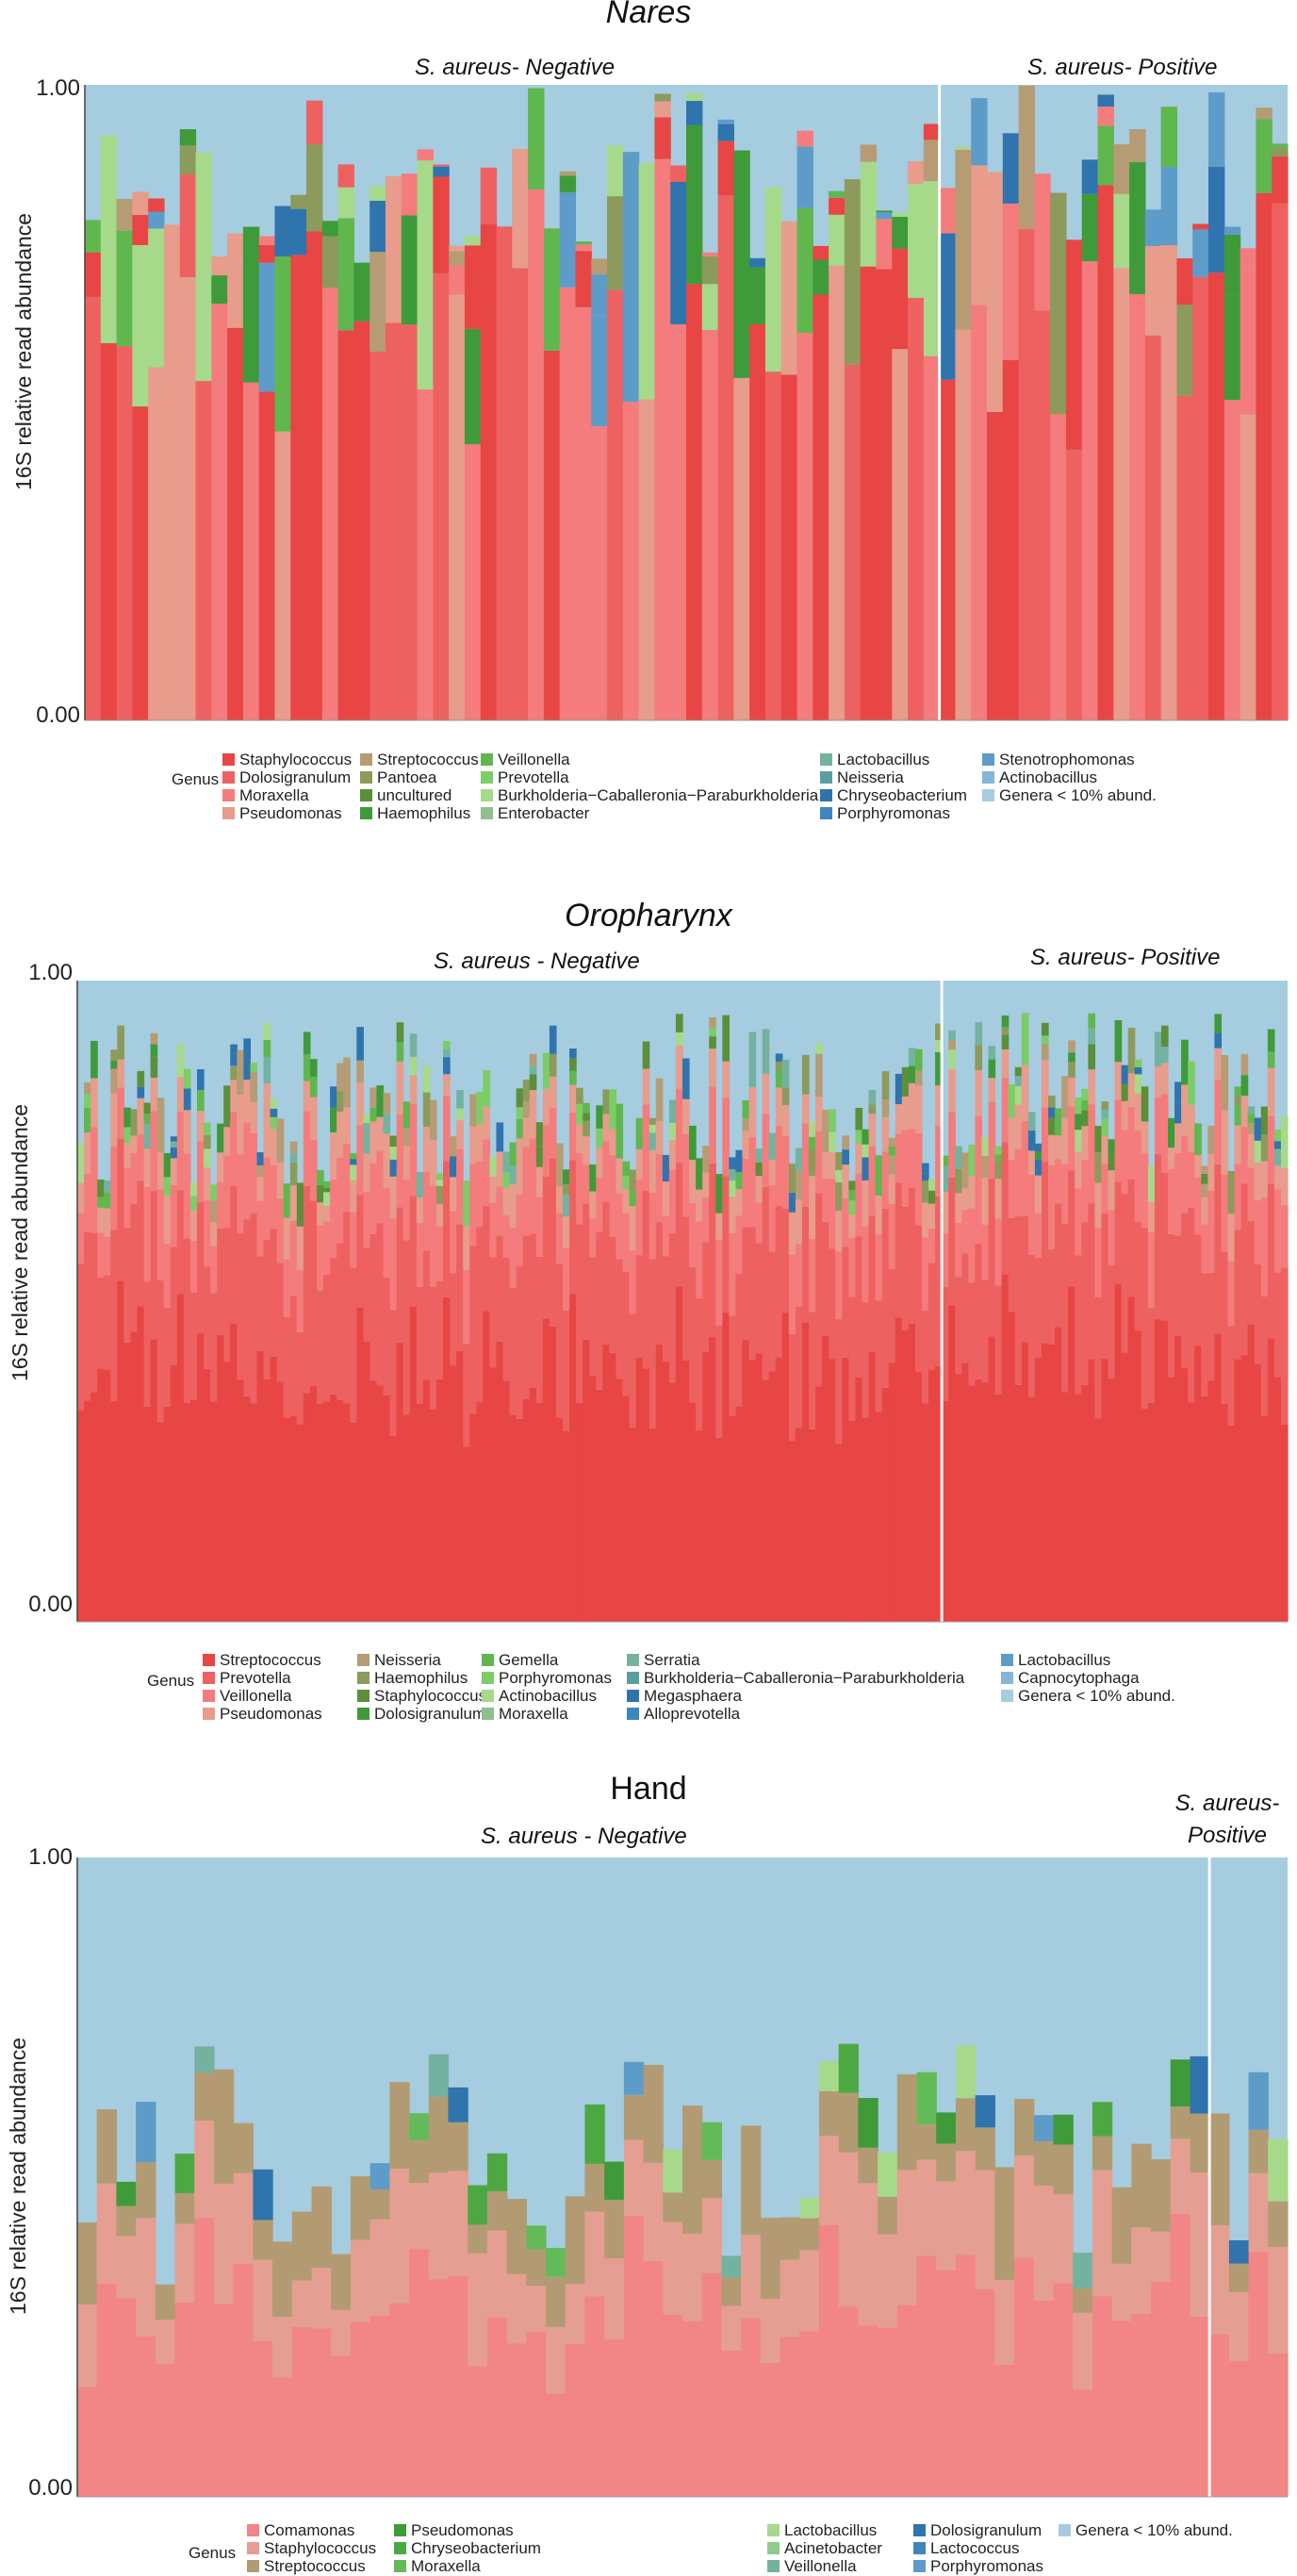  Describe the element at coordinates (1216, 219) in the screenshot. I see `bar-segment-chryseobacterium` at that location.